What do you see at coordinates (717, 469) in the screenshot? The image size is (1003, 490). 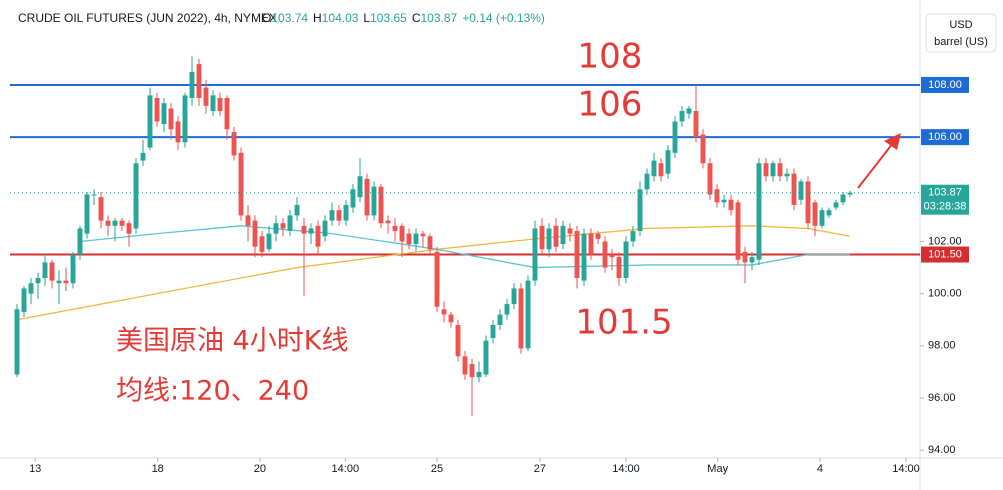 I see `x-tick-label: May` at bounding box center [717, 469].